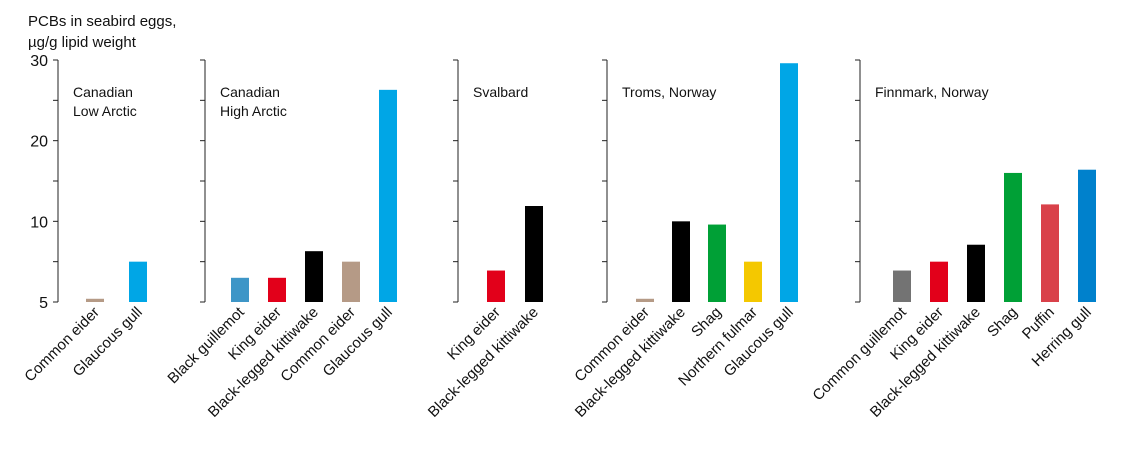 The width and height of the screenshot is (1129, 461). I want to click on panel-label: Low Arctic, so click(105, 111).